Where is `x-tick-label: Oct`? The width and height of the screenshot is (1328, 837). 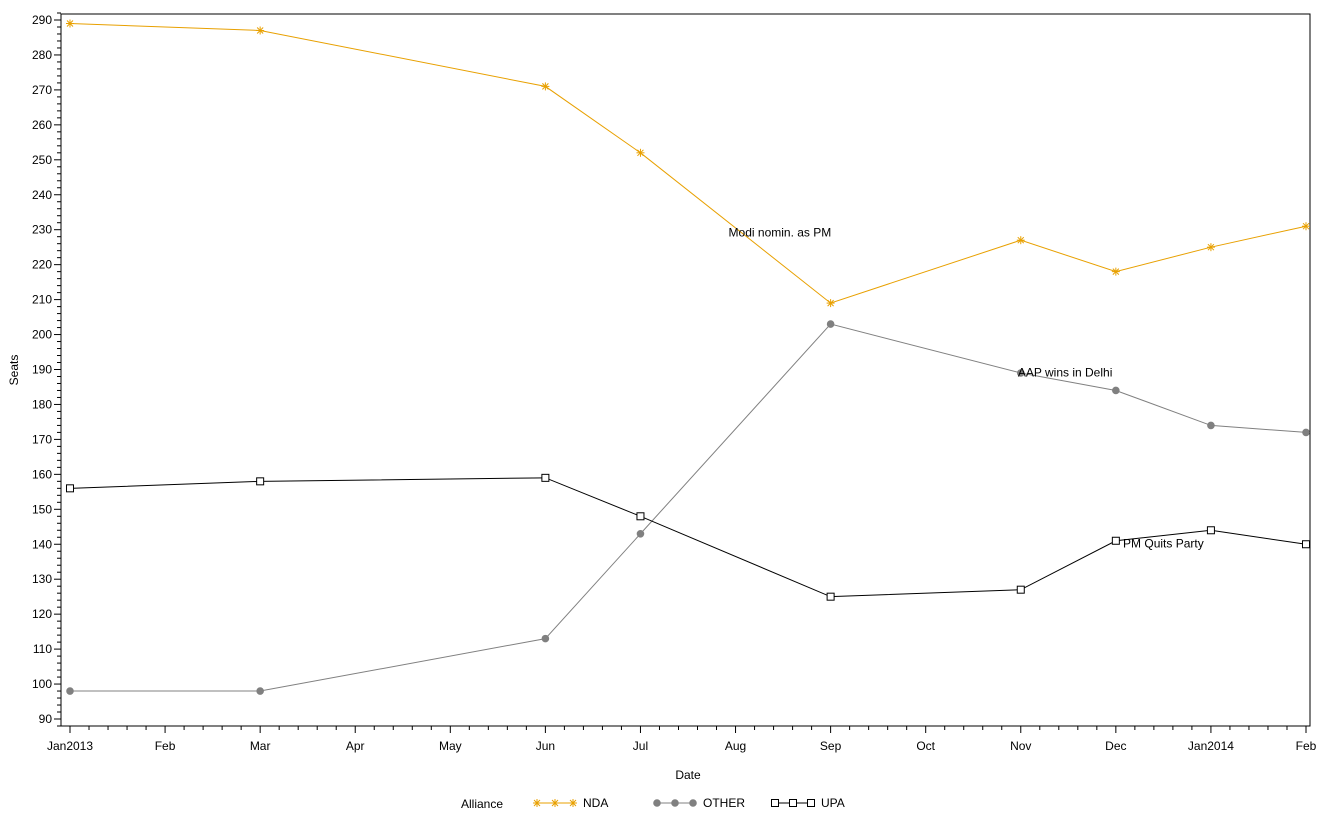
x-tick-label: Oct is located at coordinates (925, 746).